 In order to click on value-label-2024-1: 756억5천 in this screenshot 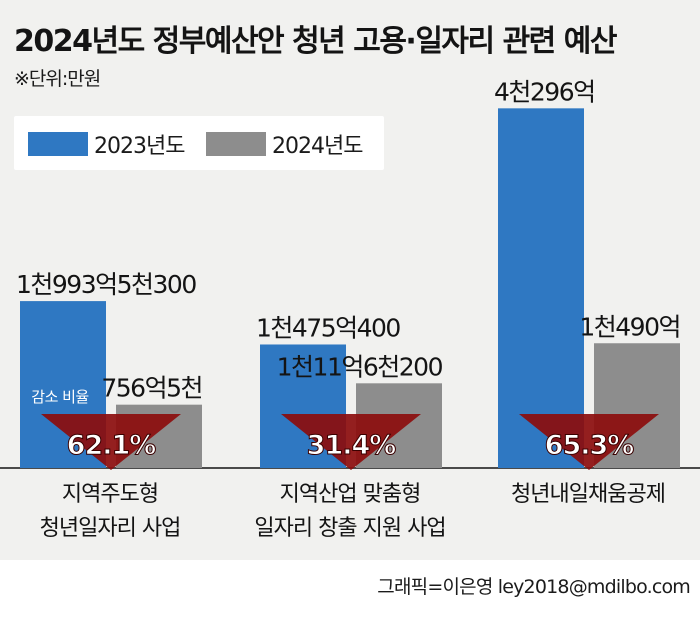, I will do `click(151, 388)`.